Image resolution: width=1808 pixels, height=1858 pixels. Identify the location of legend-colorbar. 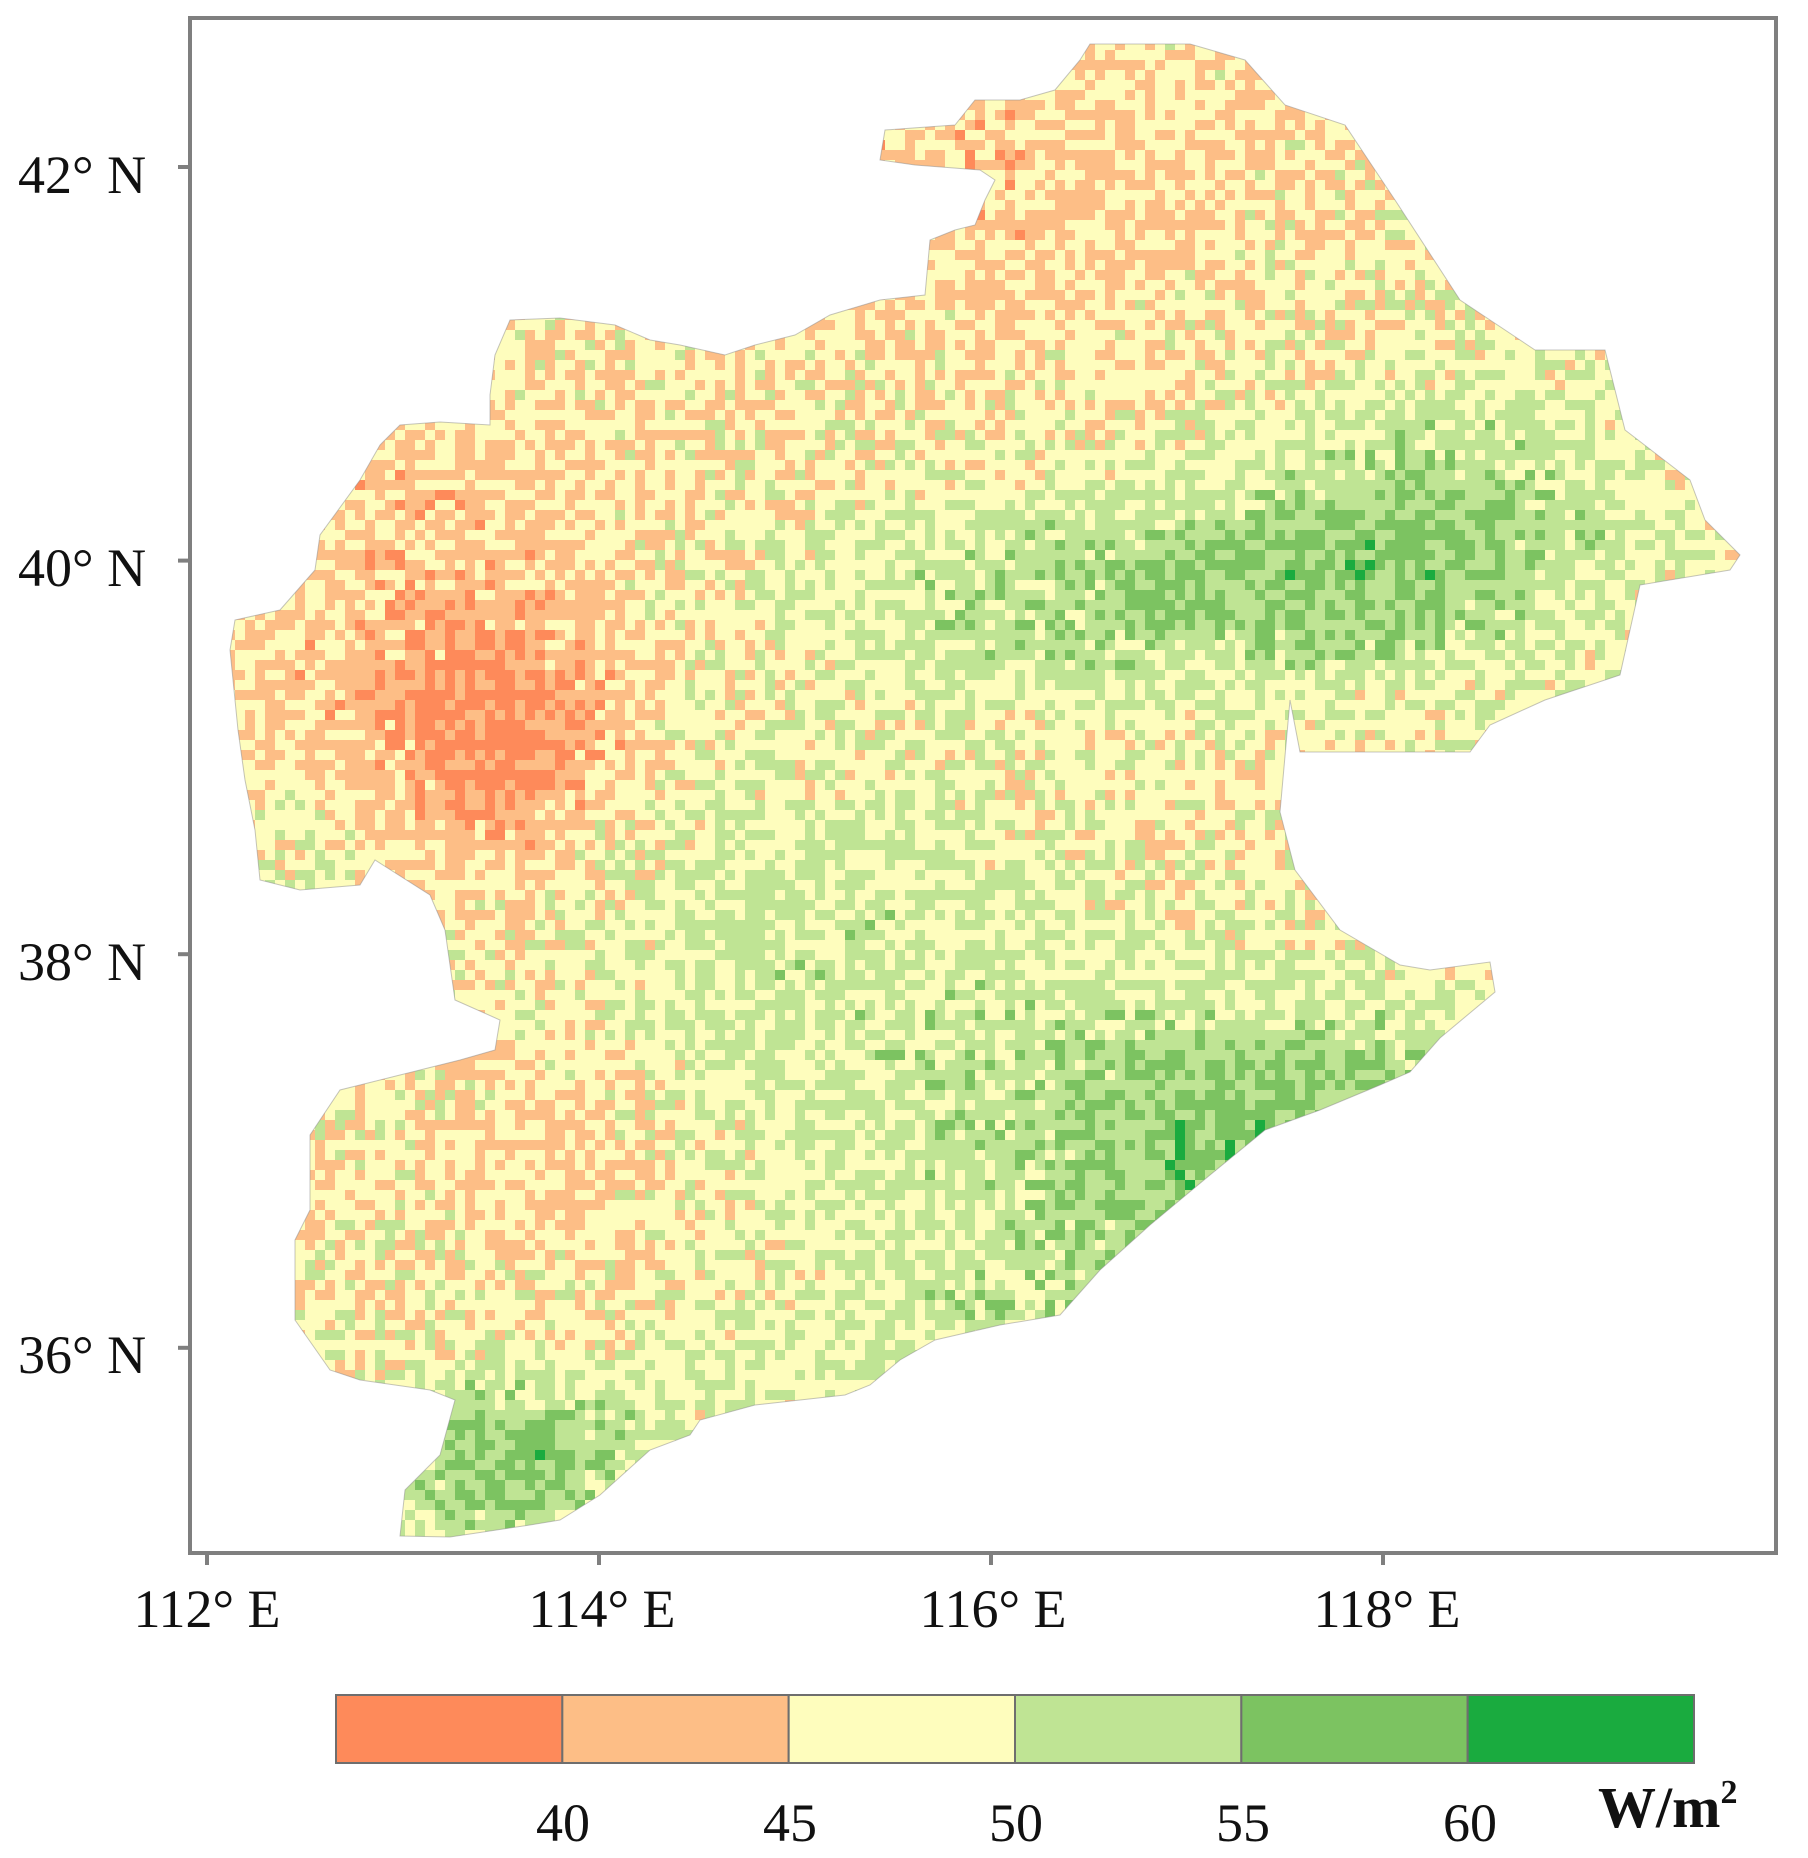
(1015, 1729).